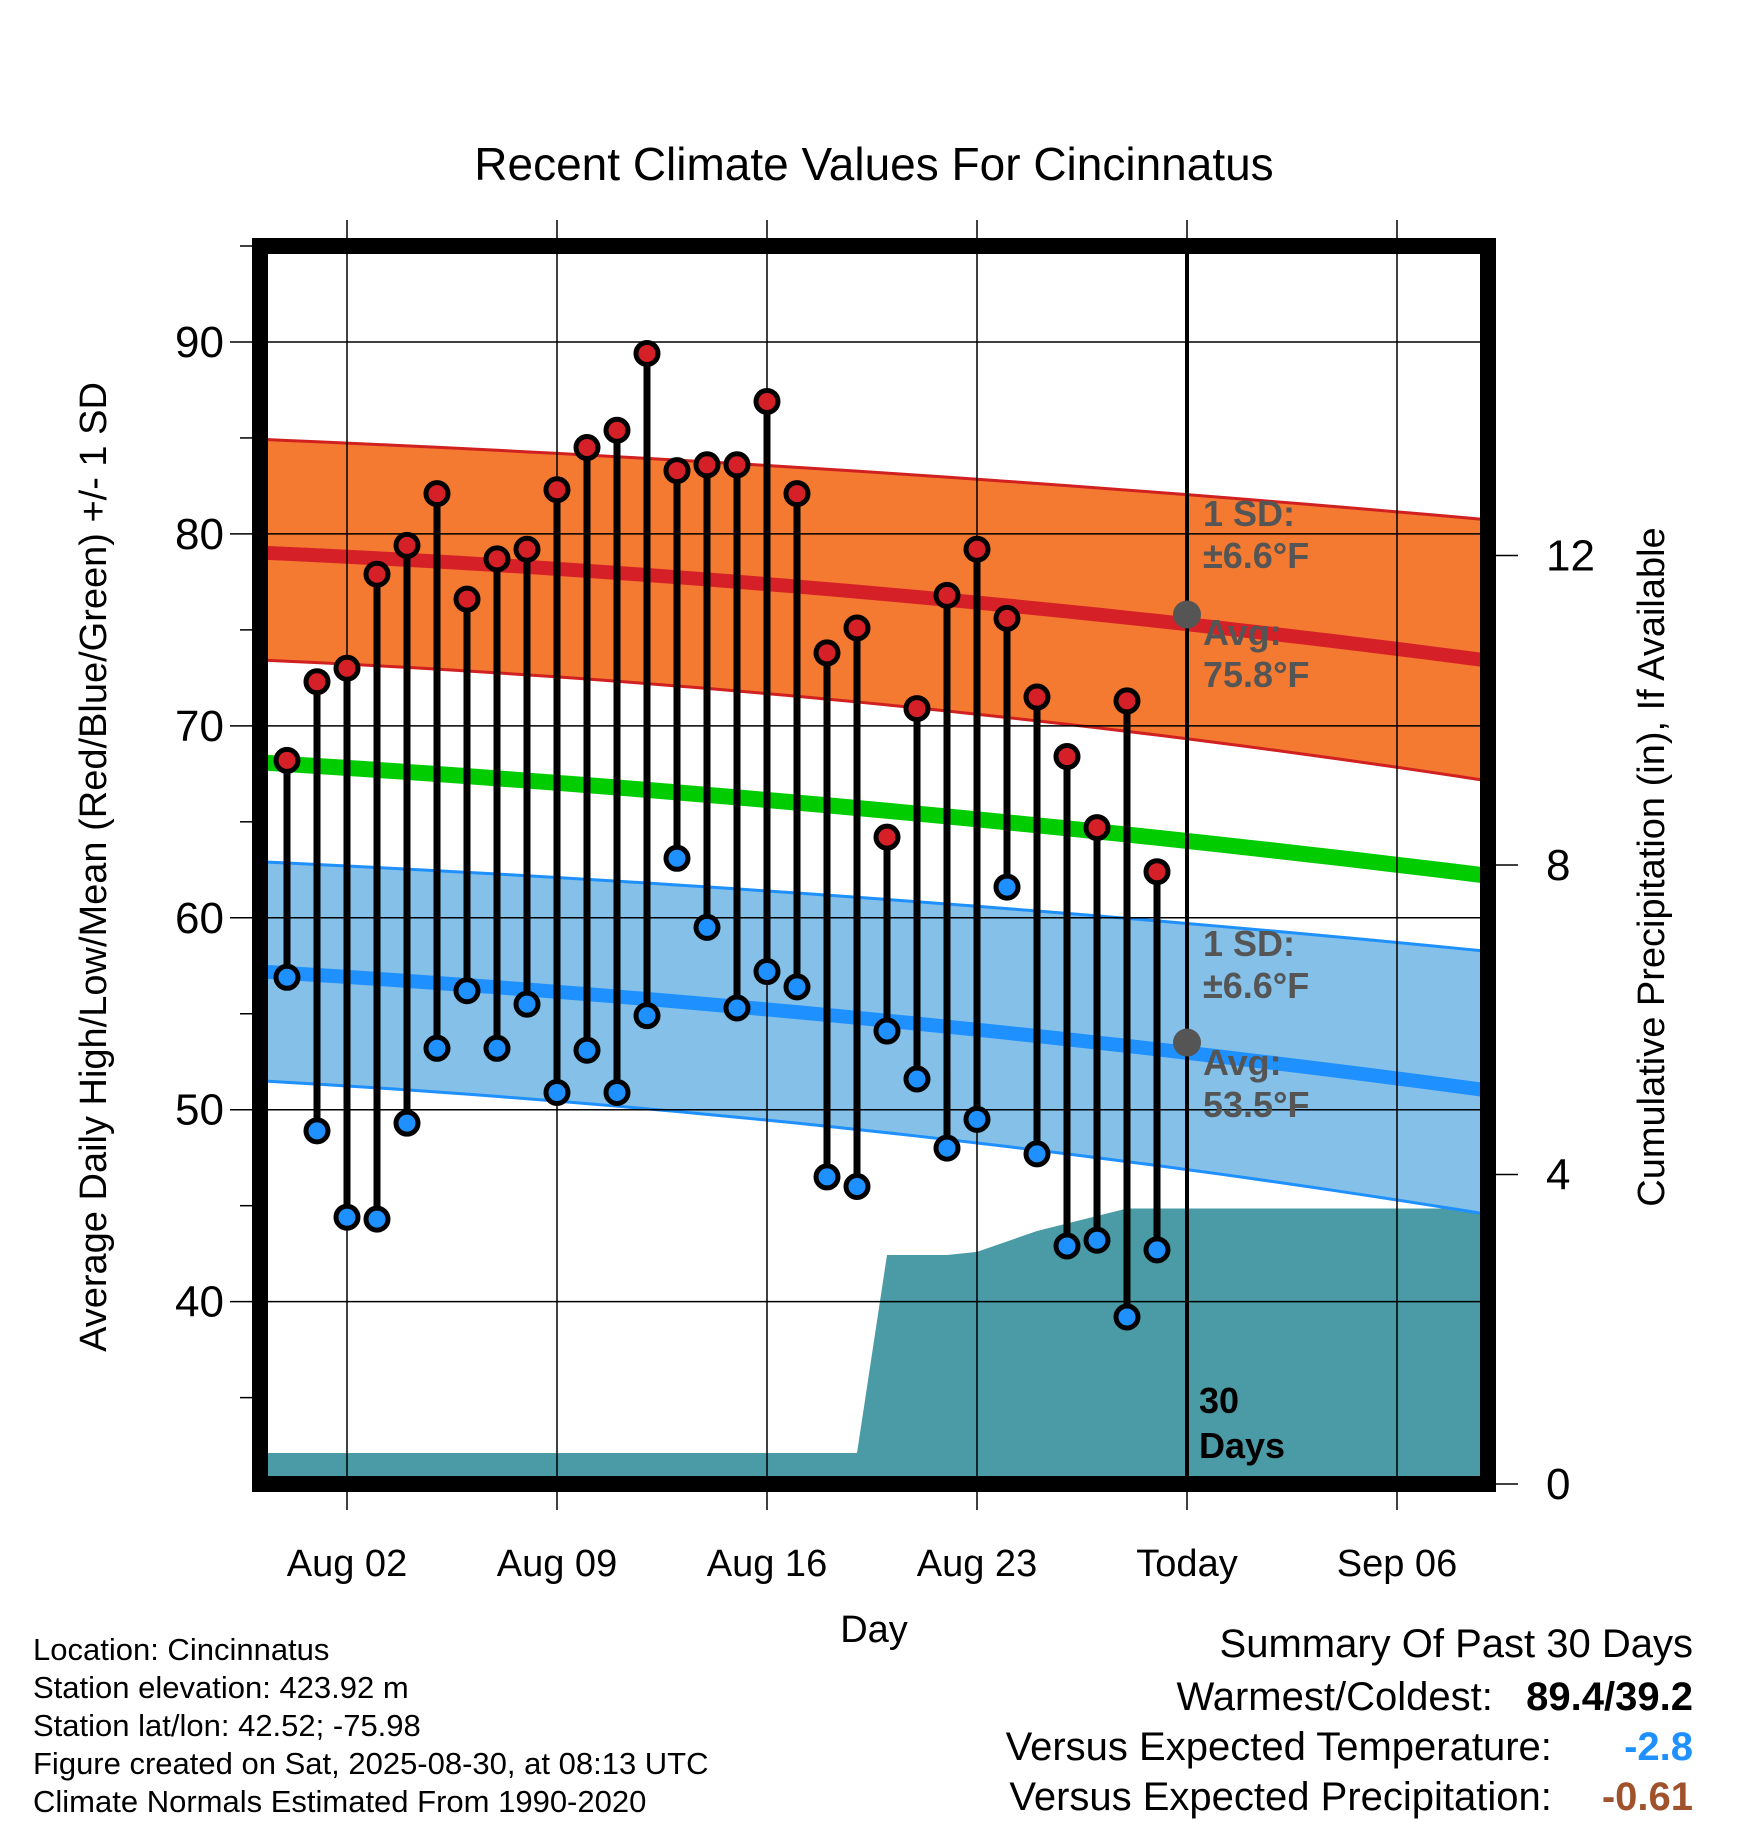 The height and width of the screenshot is (1828, 1748). I want to click on precip-area, so click(874, 1346).